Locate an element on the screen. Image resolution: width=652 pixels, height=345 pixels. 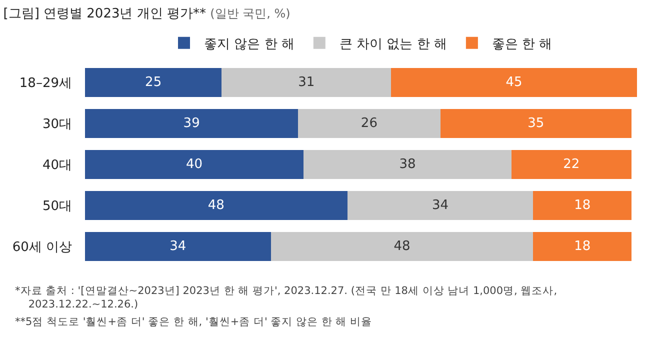
y-tick-label: 18–29세 is located at coordinates (45, 84).